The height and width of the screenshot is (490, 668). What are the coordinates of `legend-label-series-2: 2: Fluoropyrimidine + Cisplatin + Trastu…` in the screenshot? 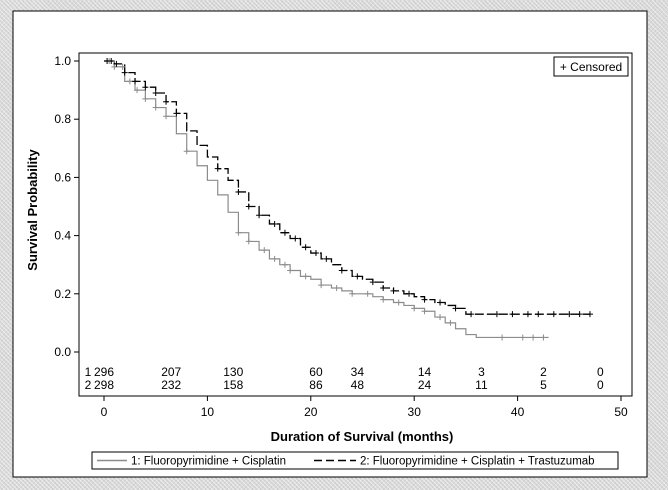 It's located at (477, 462).